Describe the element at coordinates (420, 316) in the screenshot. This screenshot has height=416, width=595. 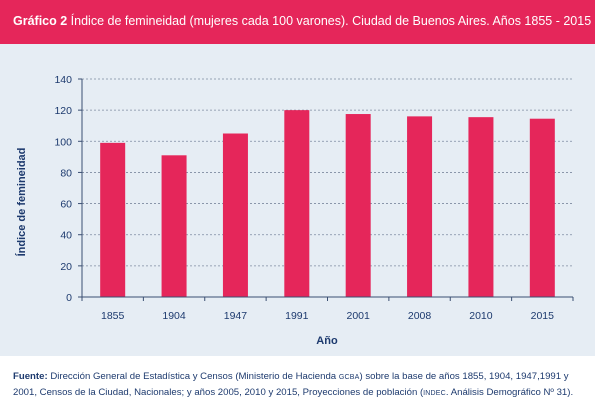
I see `x-tick-label: 2008` at that location.